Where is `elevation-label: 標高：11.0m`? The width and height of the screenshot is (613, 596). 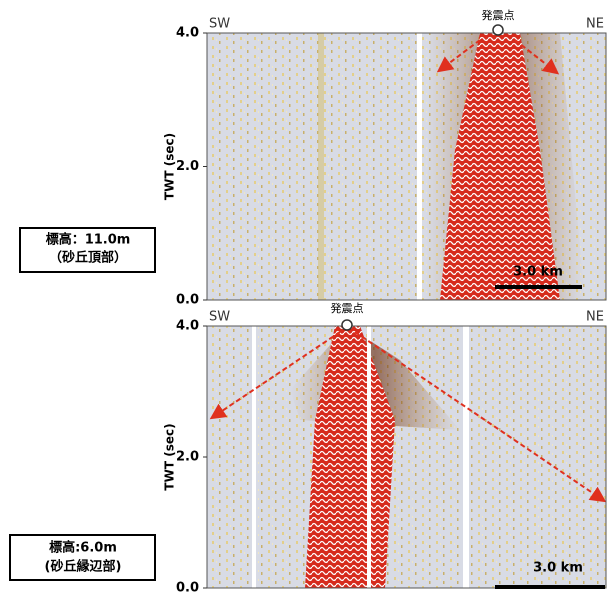 elevation-label: 標高：11.0m is located at coordinates (88, 240).